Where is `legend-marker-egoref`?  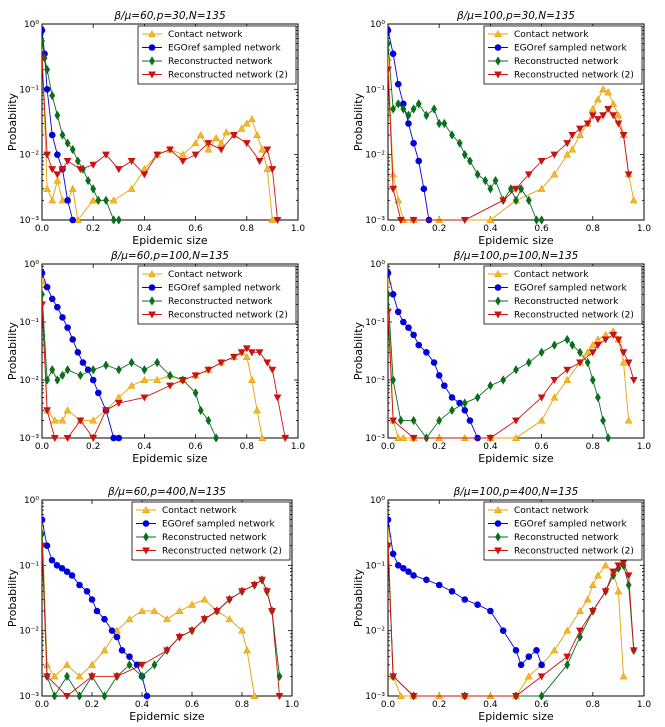 legend-marker-egoref is located at coordinates (152, 47).